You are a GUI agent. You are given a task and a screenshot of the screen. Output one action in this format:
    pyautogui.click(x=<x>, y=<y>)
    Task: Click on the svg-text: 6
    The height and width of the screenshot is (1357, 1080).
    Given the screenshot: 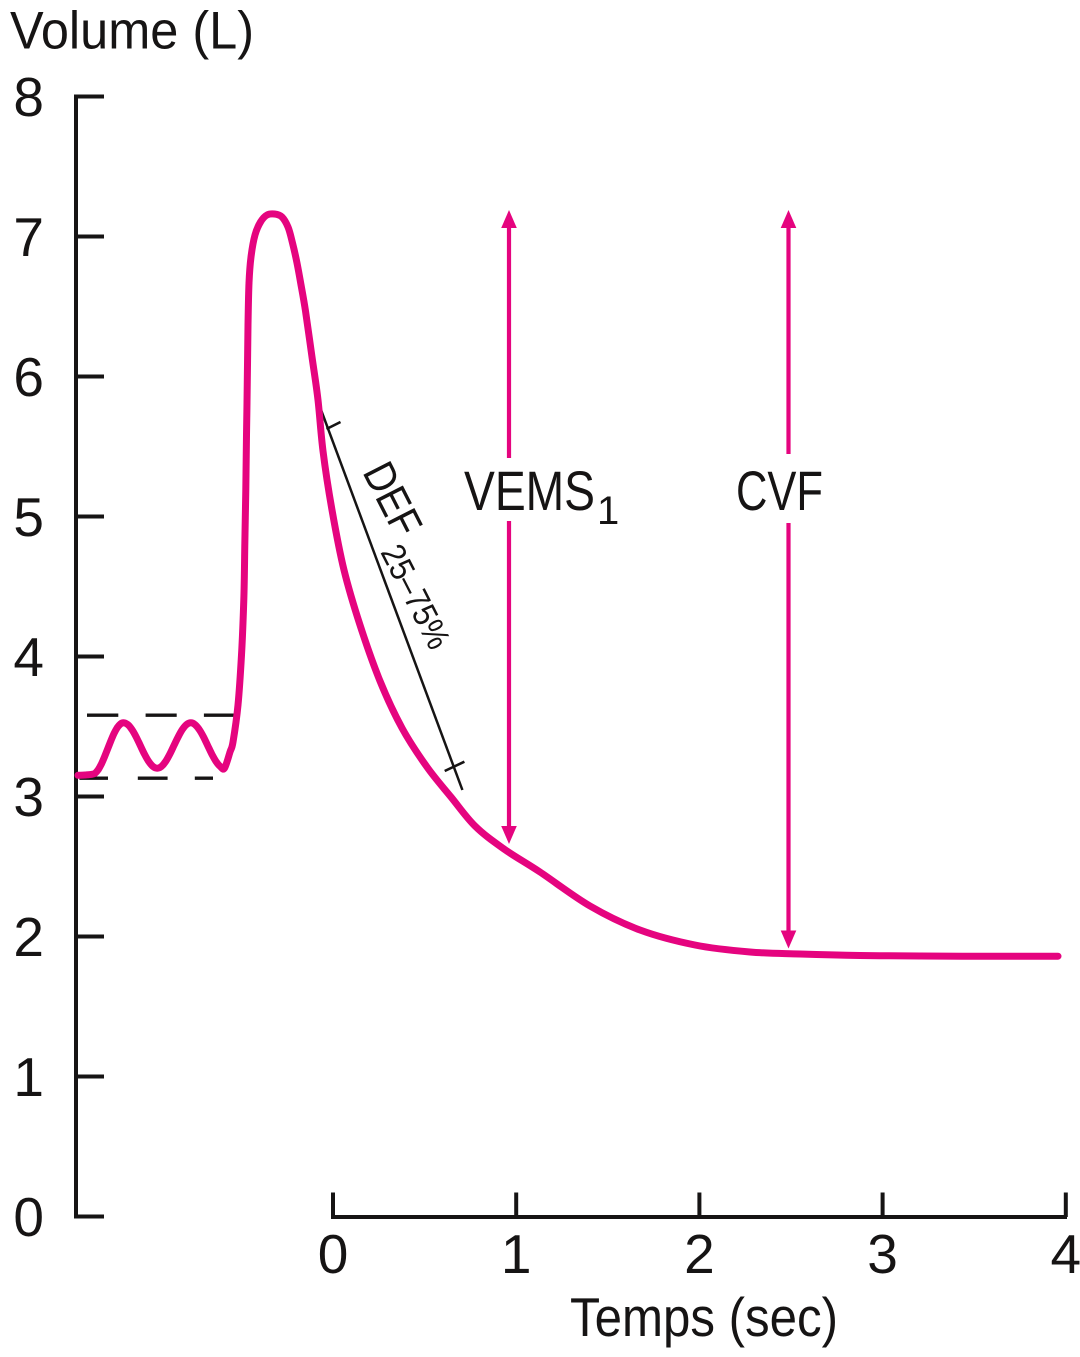 What is the action you would take?
    pyautogui.click(x=28, y=377)
    